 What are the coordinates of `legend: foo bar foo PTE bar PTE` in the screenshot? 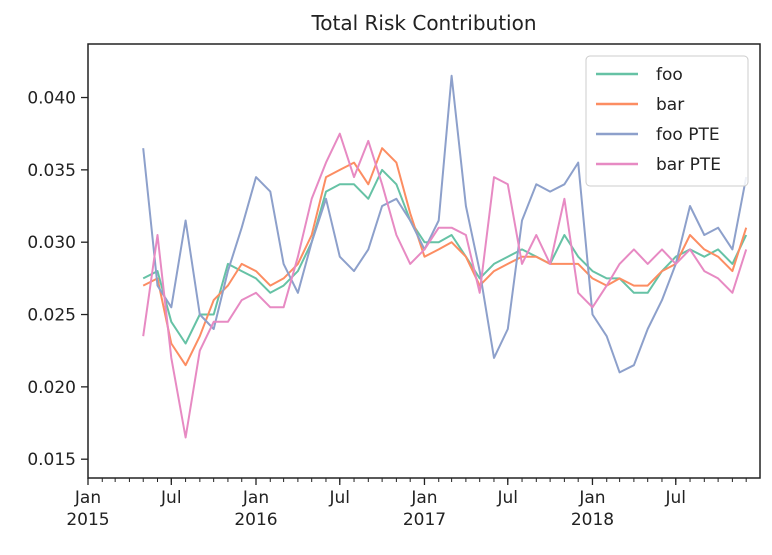 It's located at (667, 121).